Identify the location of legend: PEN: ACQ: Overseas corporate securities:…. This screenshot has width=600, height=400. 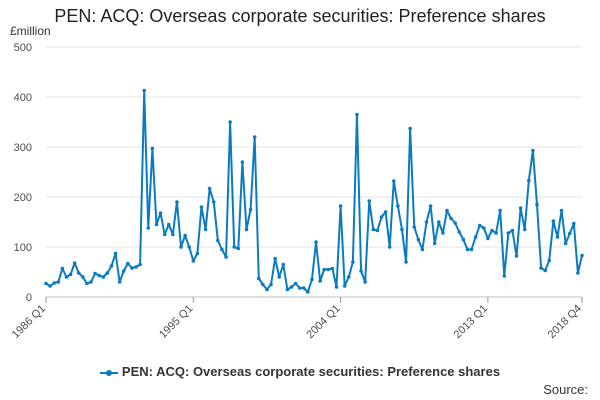
(300, 371).